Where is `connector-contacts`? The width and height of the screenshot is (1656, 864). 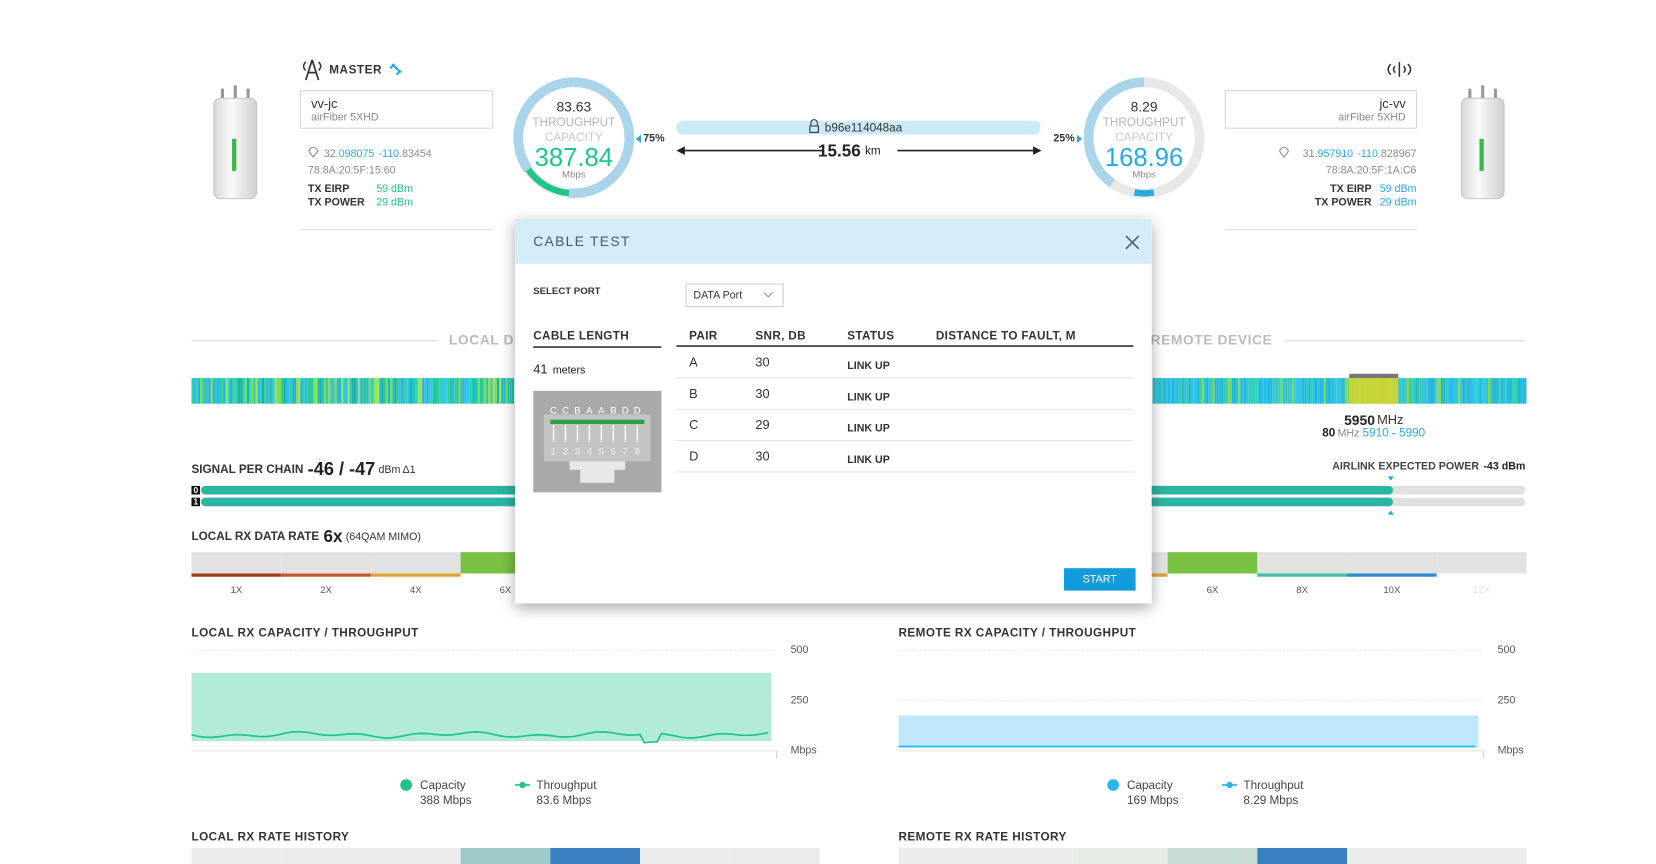
connector-contacts is located at coordinates (597, 422).